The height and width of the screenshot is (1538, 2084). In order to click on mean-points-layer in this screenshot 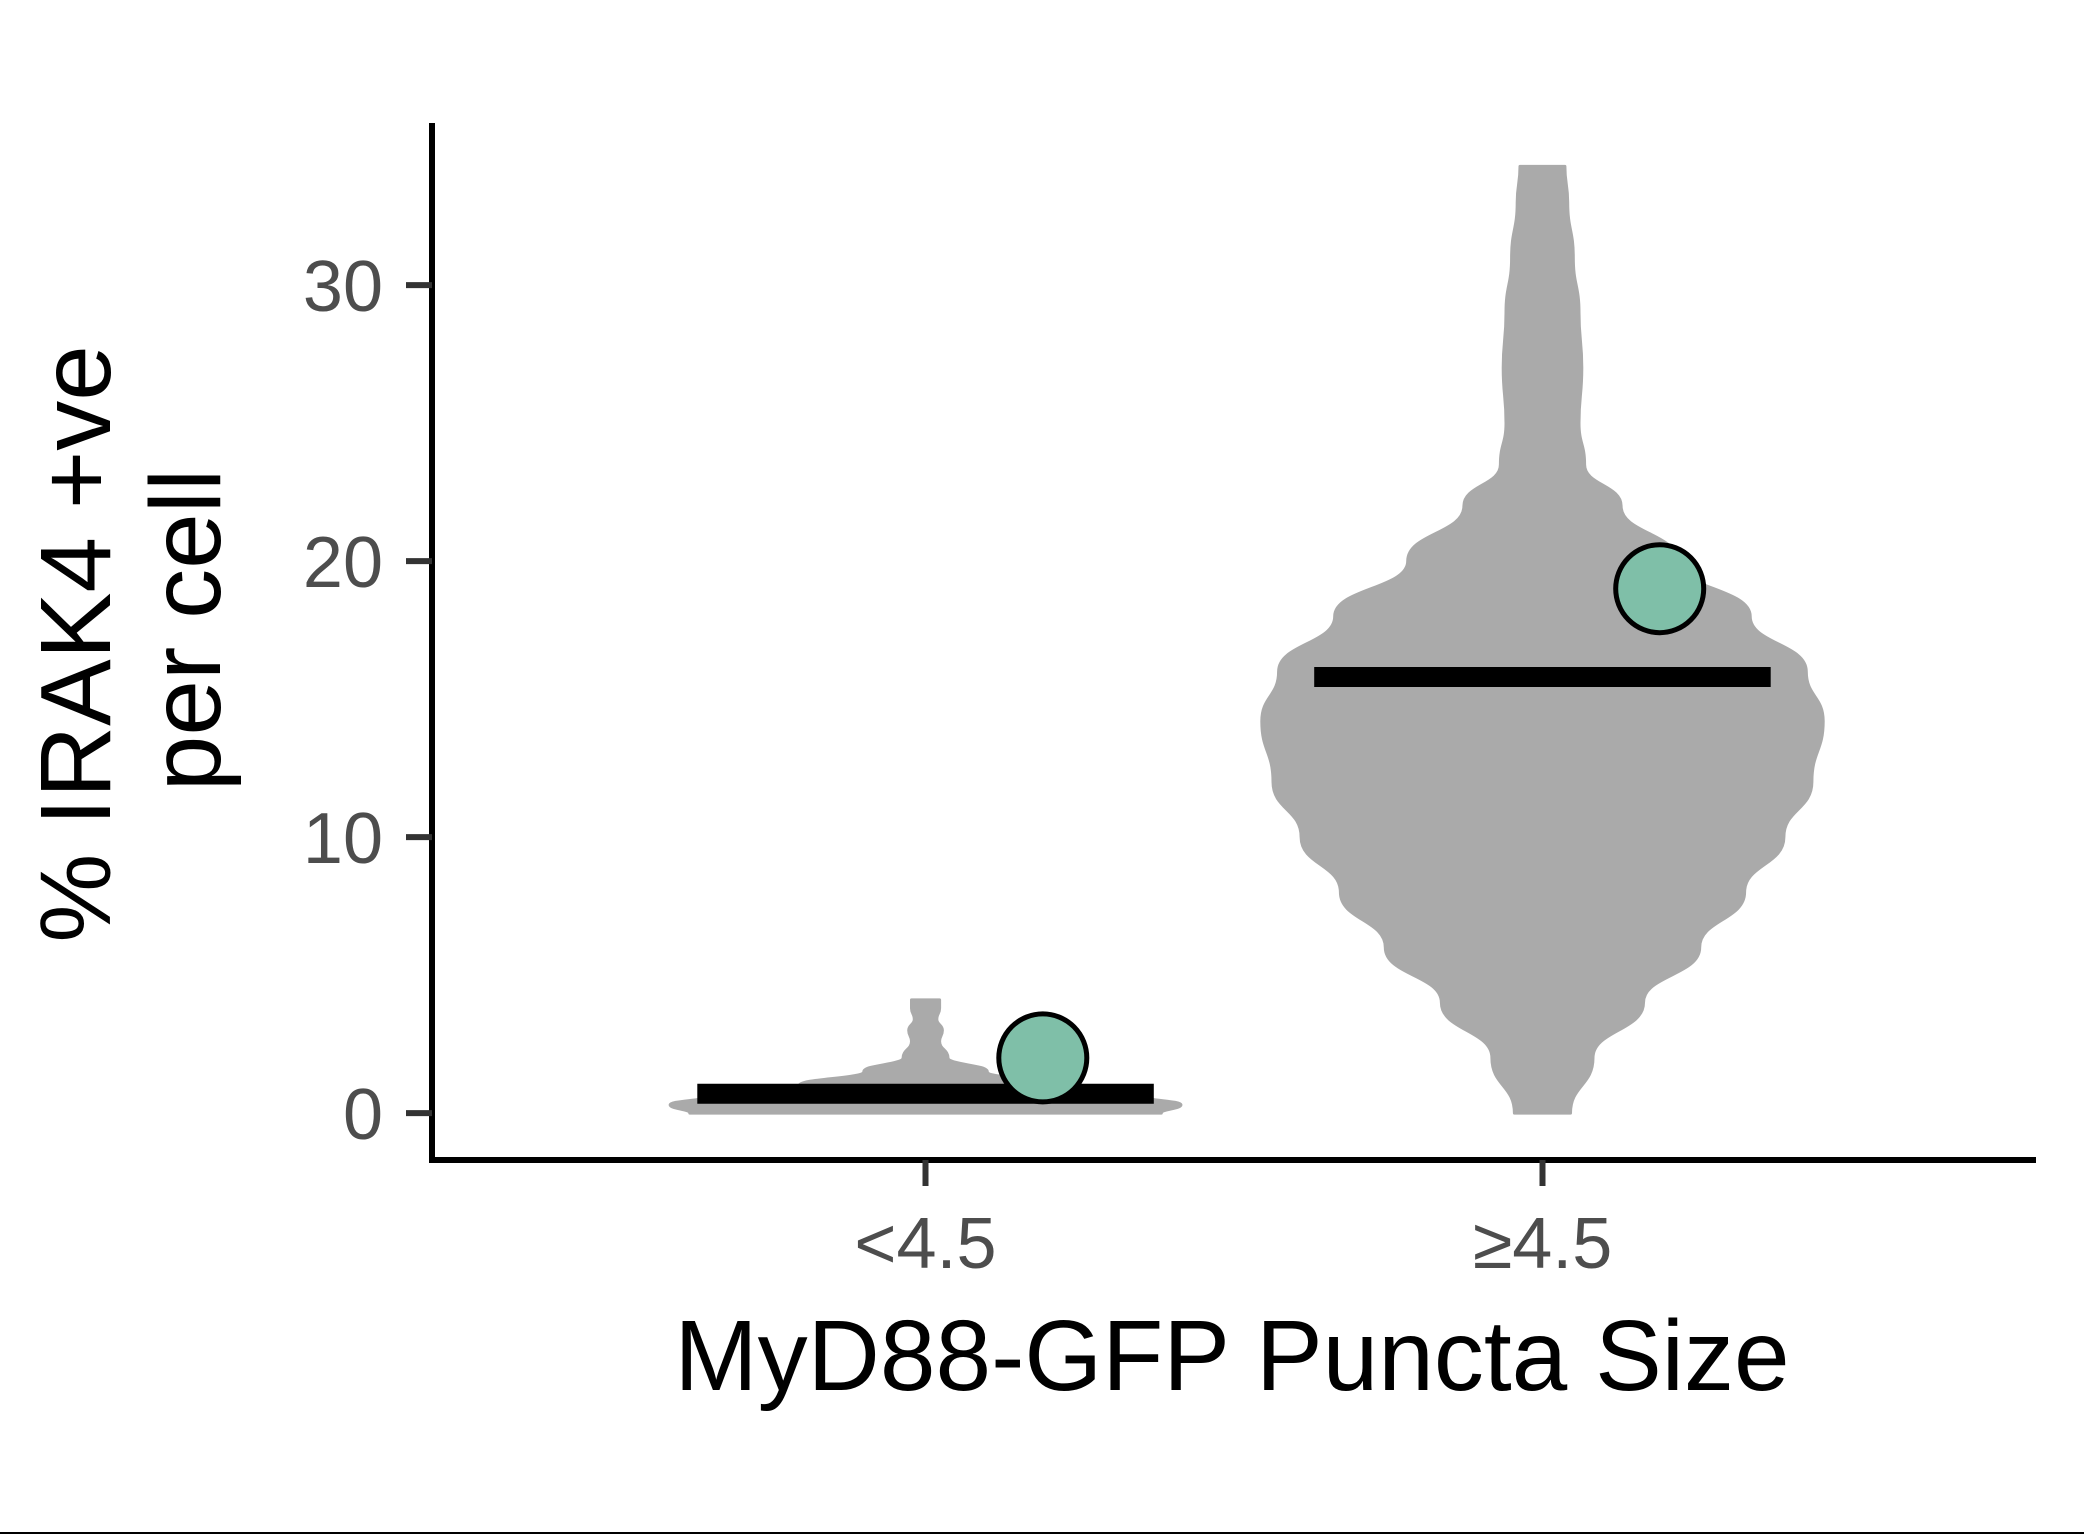, I will do `click(1351, 823)`.